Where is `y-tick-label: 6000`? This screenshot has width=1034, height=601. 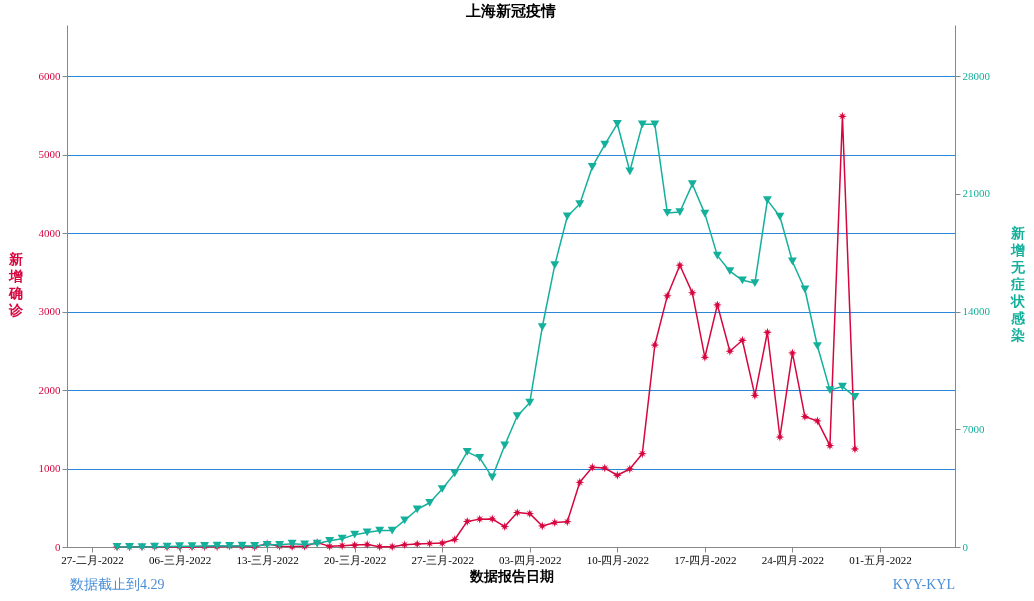
y-tick-label: 6000 is located at coordinates (49, 75).